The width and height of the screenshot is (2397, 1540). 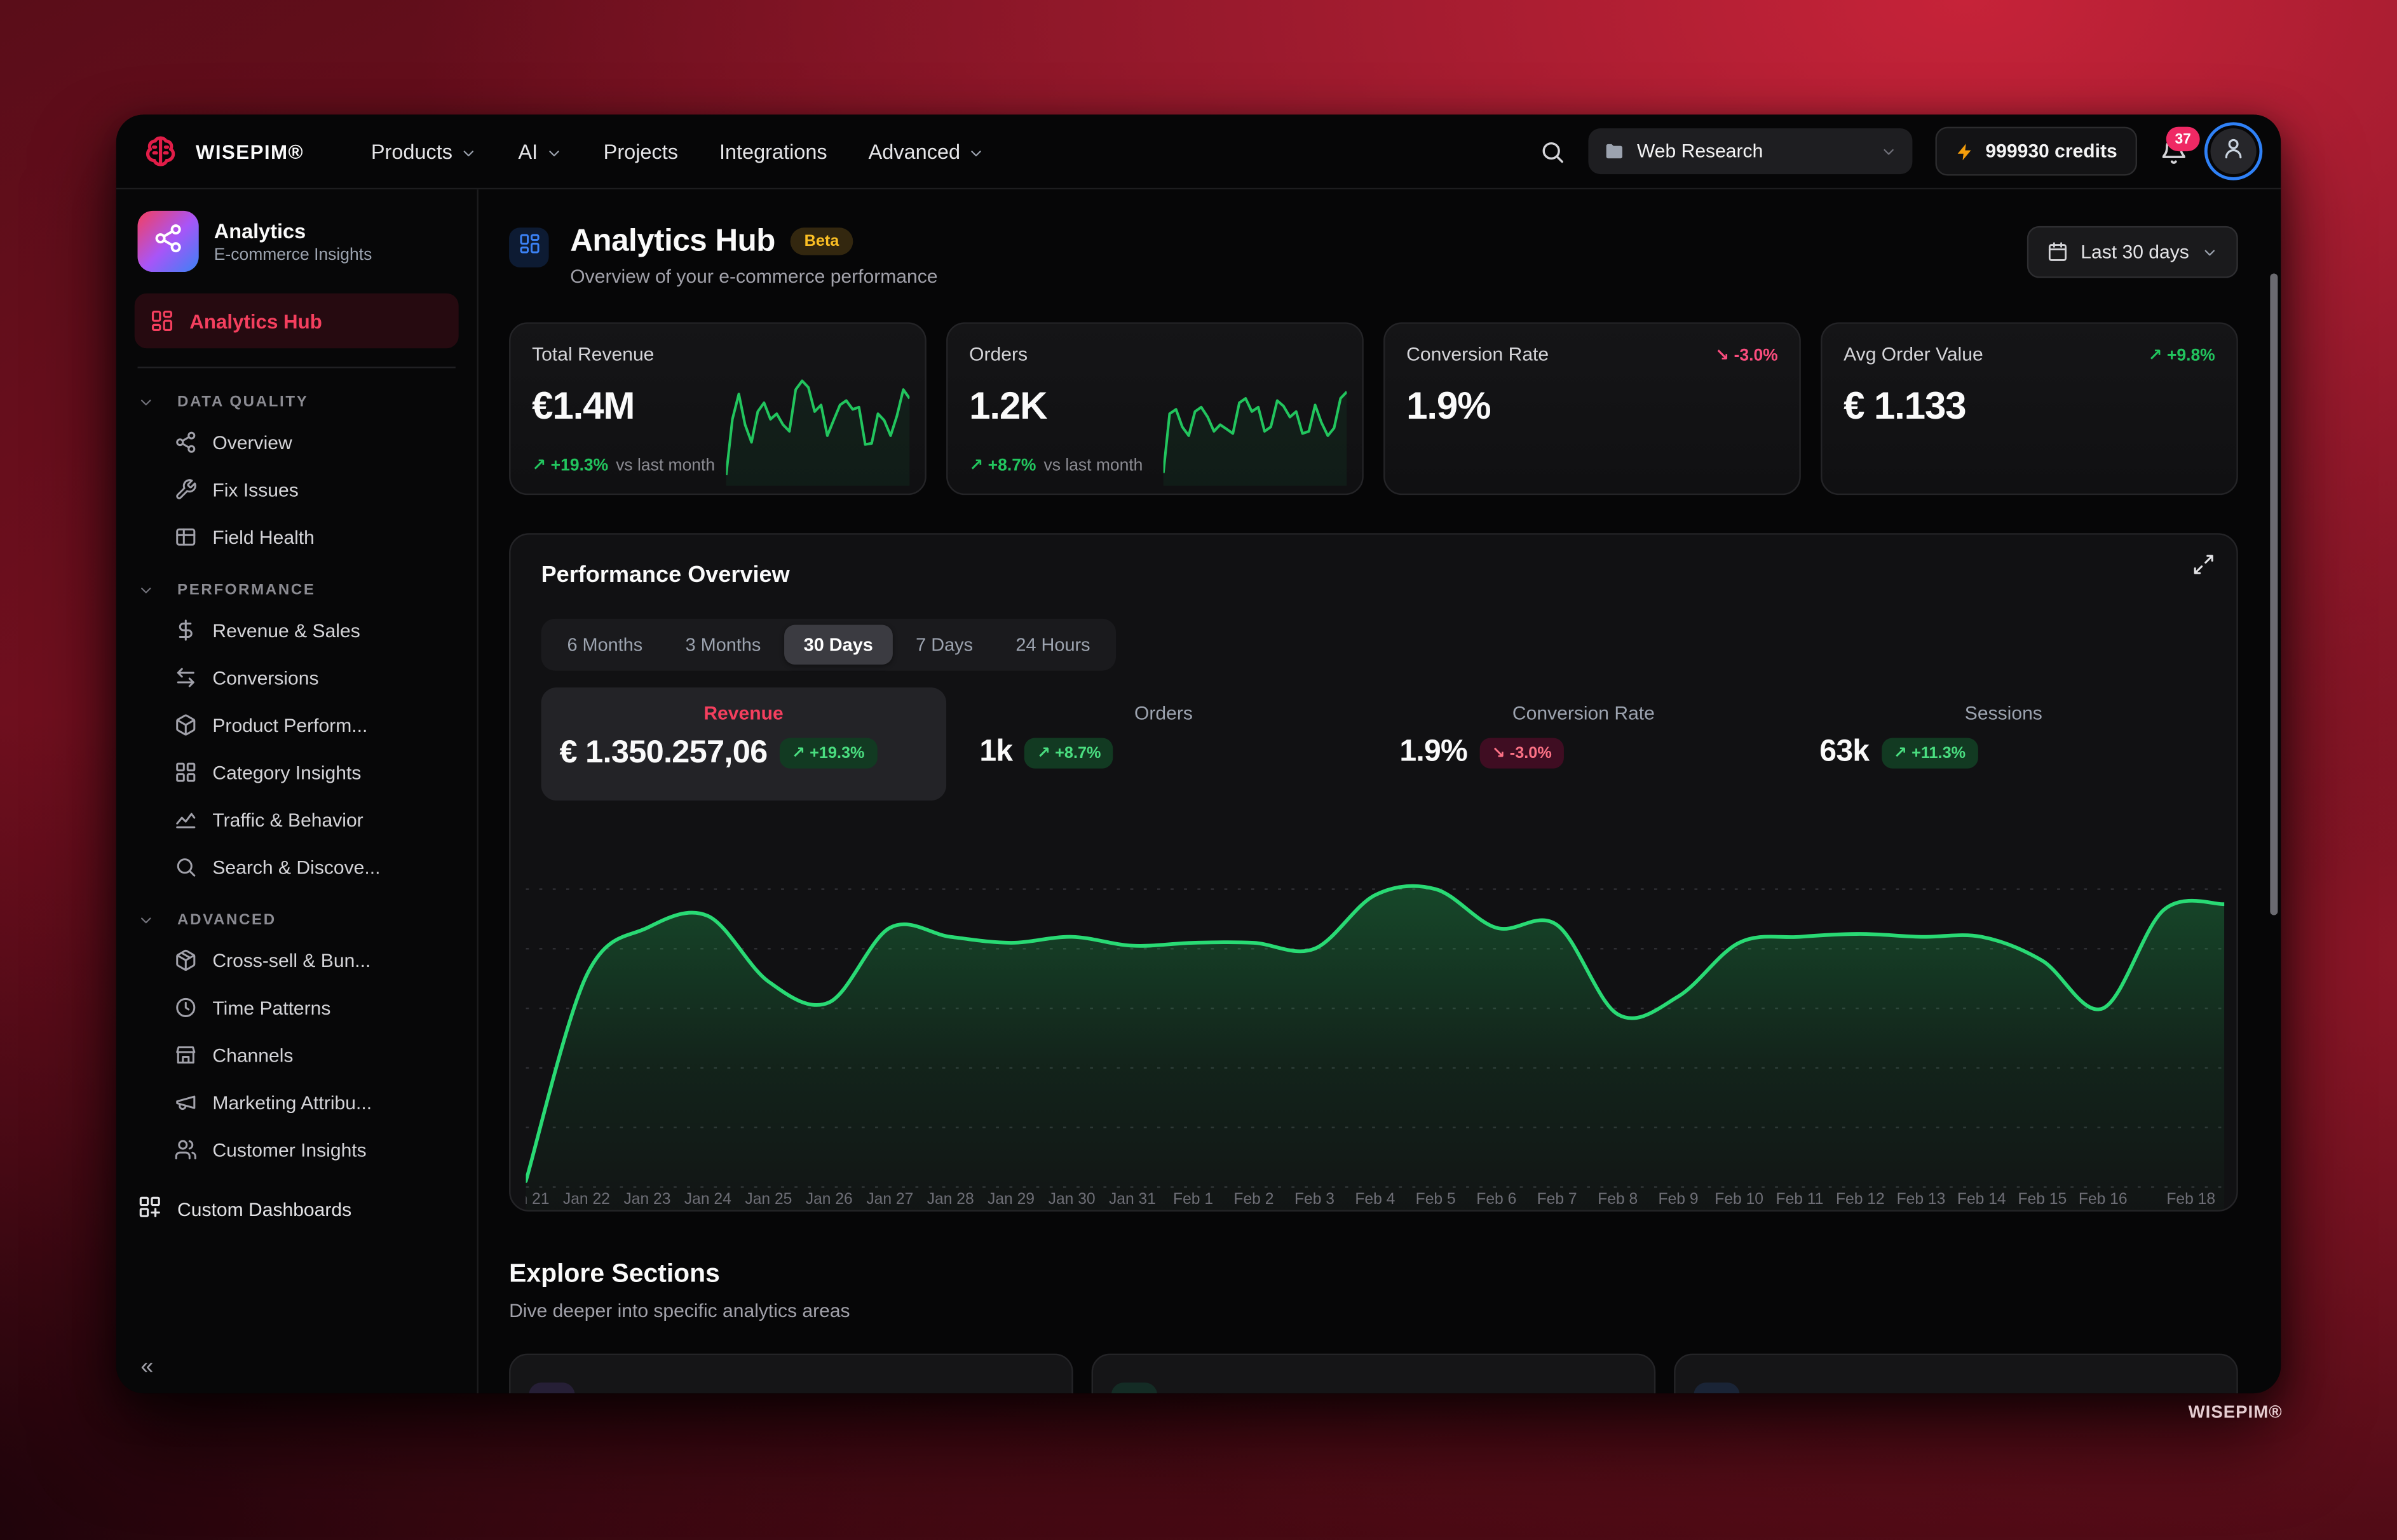 I want to click on nav-link-integrations: Integrations, so click(x=773, y=151).